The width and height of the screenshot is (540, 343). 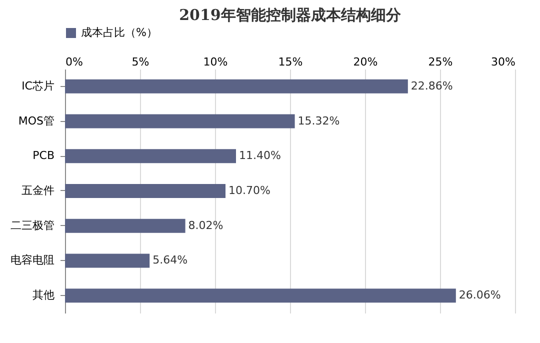 What do you see at coordinates (38, 85) in the screenshot?
I see `y-tick-label: IC芯片` at bounding box center [38, 85].